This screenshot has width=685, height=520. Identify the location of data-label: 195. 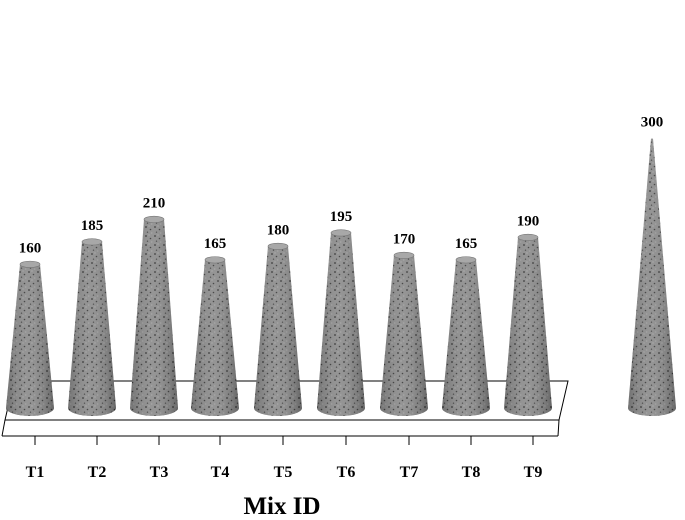
(341, 217).